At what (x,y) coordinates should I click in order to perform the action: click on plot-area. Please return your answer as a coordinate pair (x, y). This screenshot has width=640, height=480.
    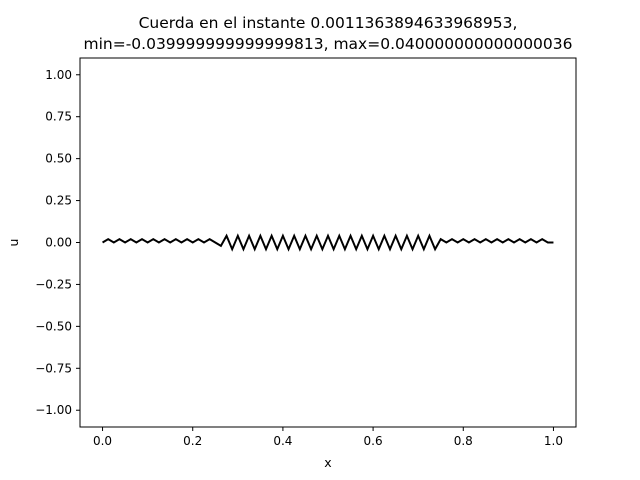
    Looking at the image, I should click on (328, 242).